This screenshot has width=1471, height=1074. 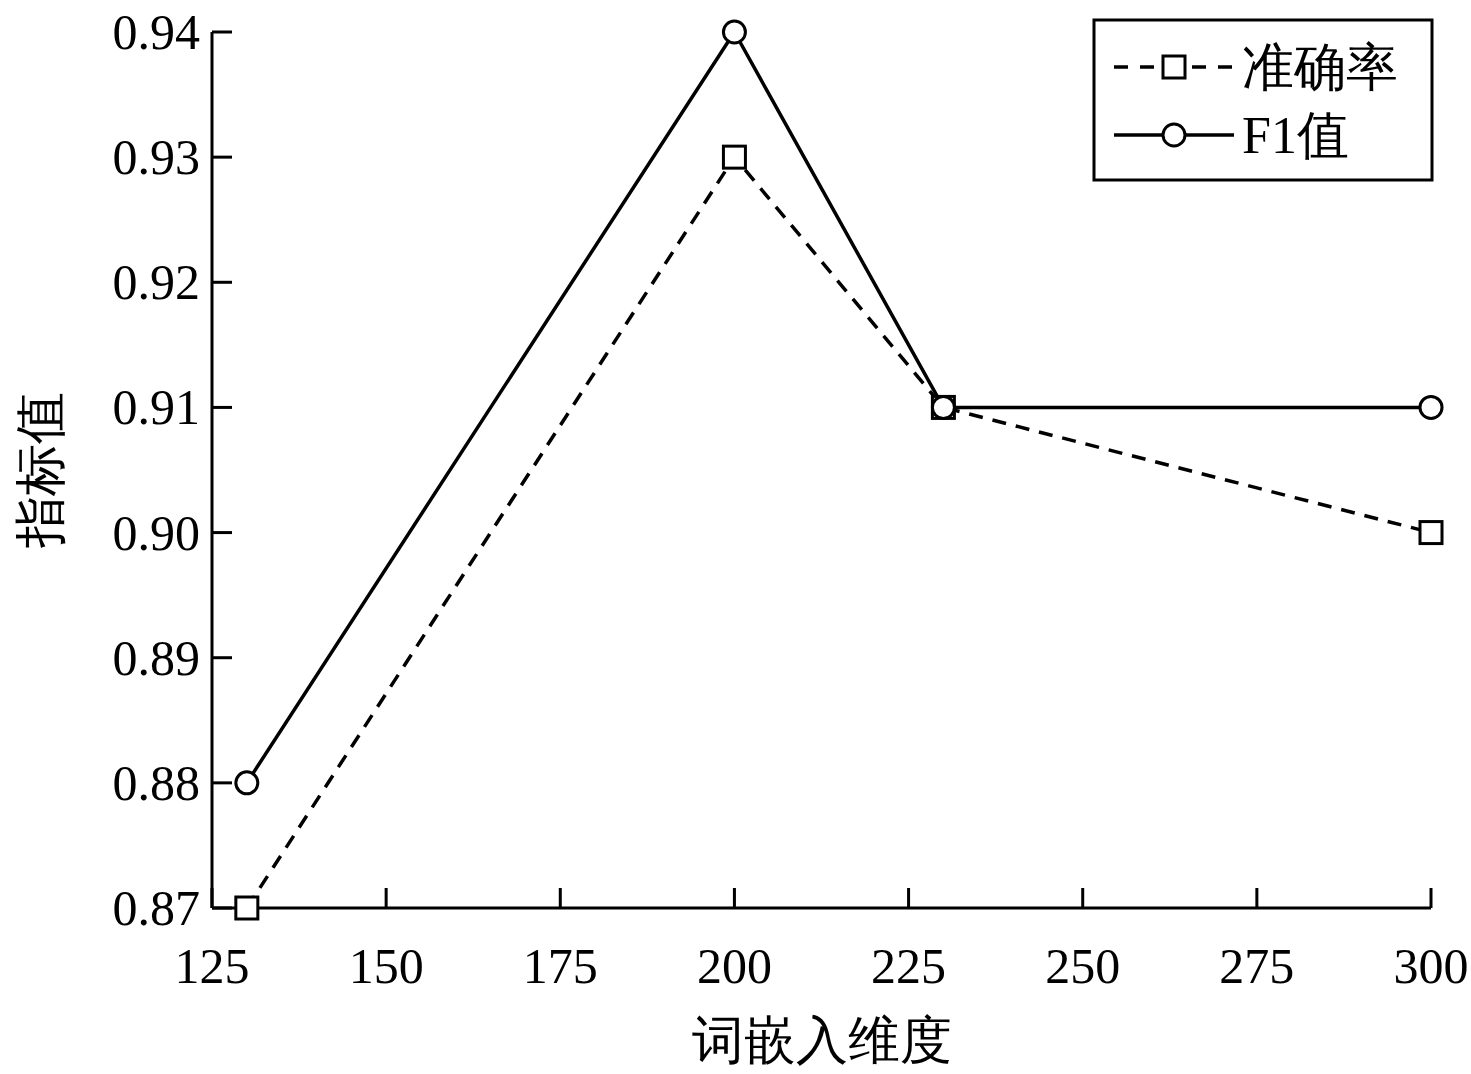 I want to click on x-tick-label: 275, so click(x=1257, y=966).